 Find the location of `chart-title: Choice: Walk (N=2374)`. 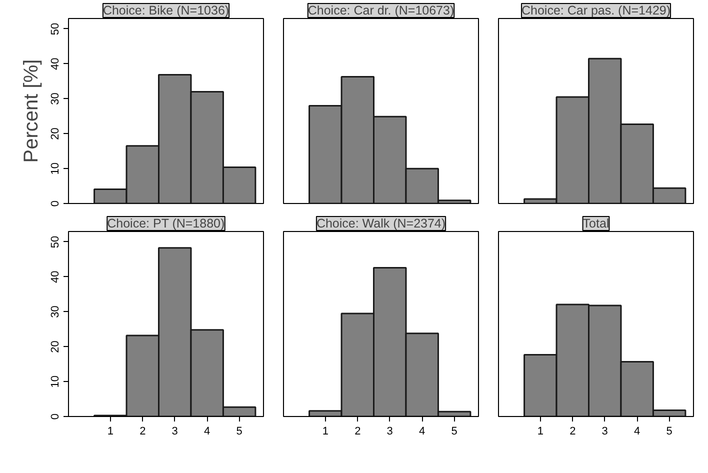

chart-title: Choice: Walk (N=2374) is located at coordinates (381, 223).